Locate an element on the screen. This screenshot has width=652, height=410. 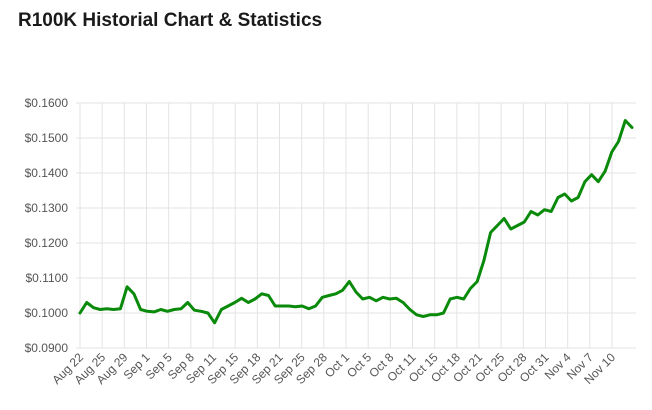
y-tick-label: $0.1000 is located at coordinates (47, 313).